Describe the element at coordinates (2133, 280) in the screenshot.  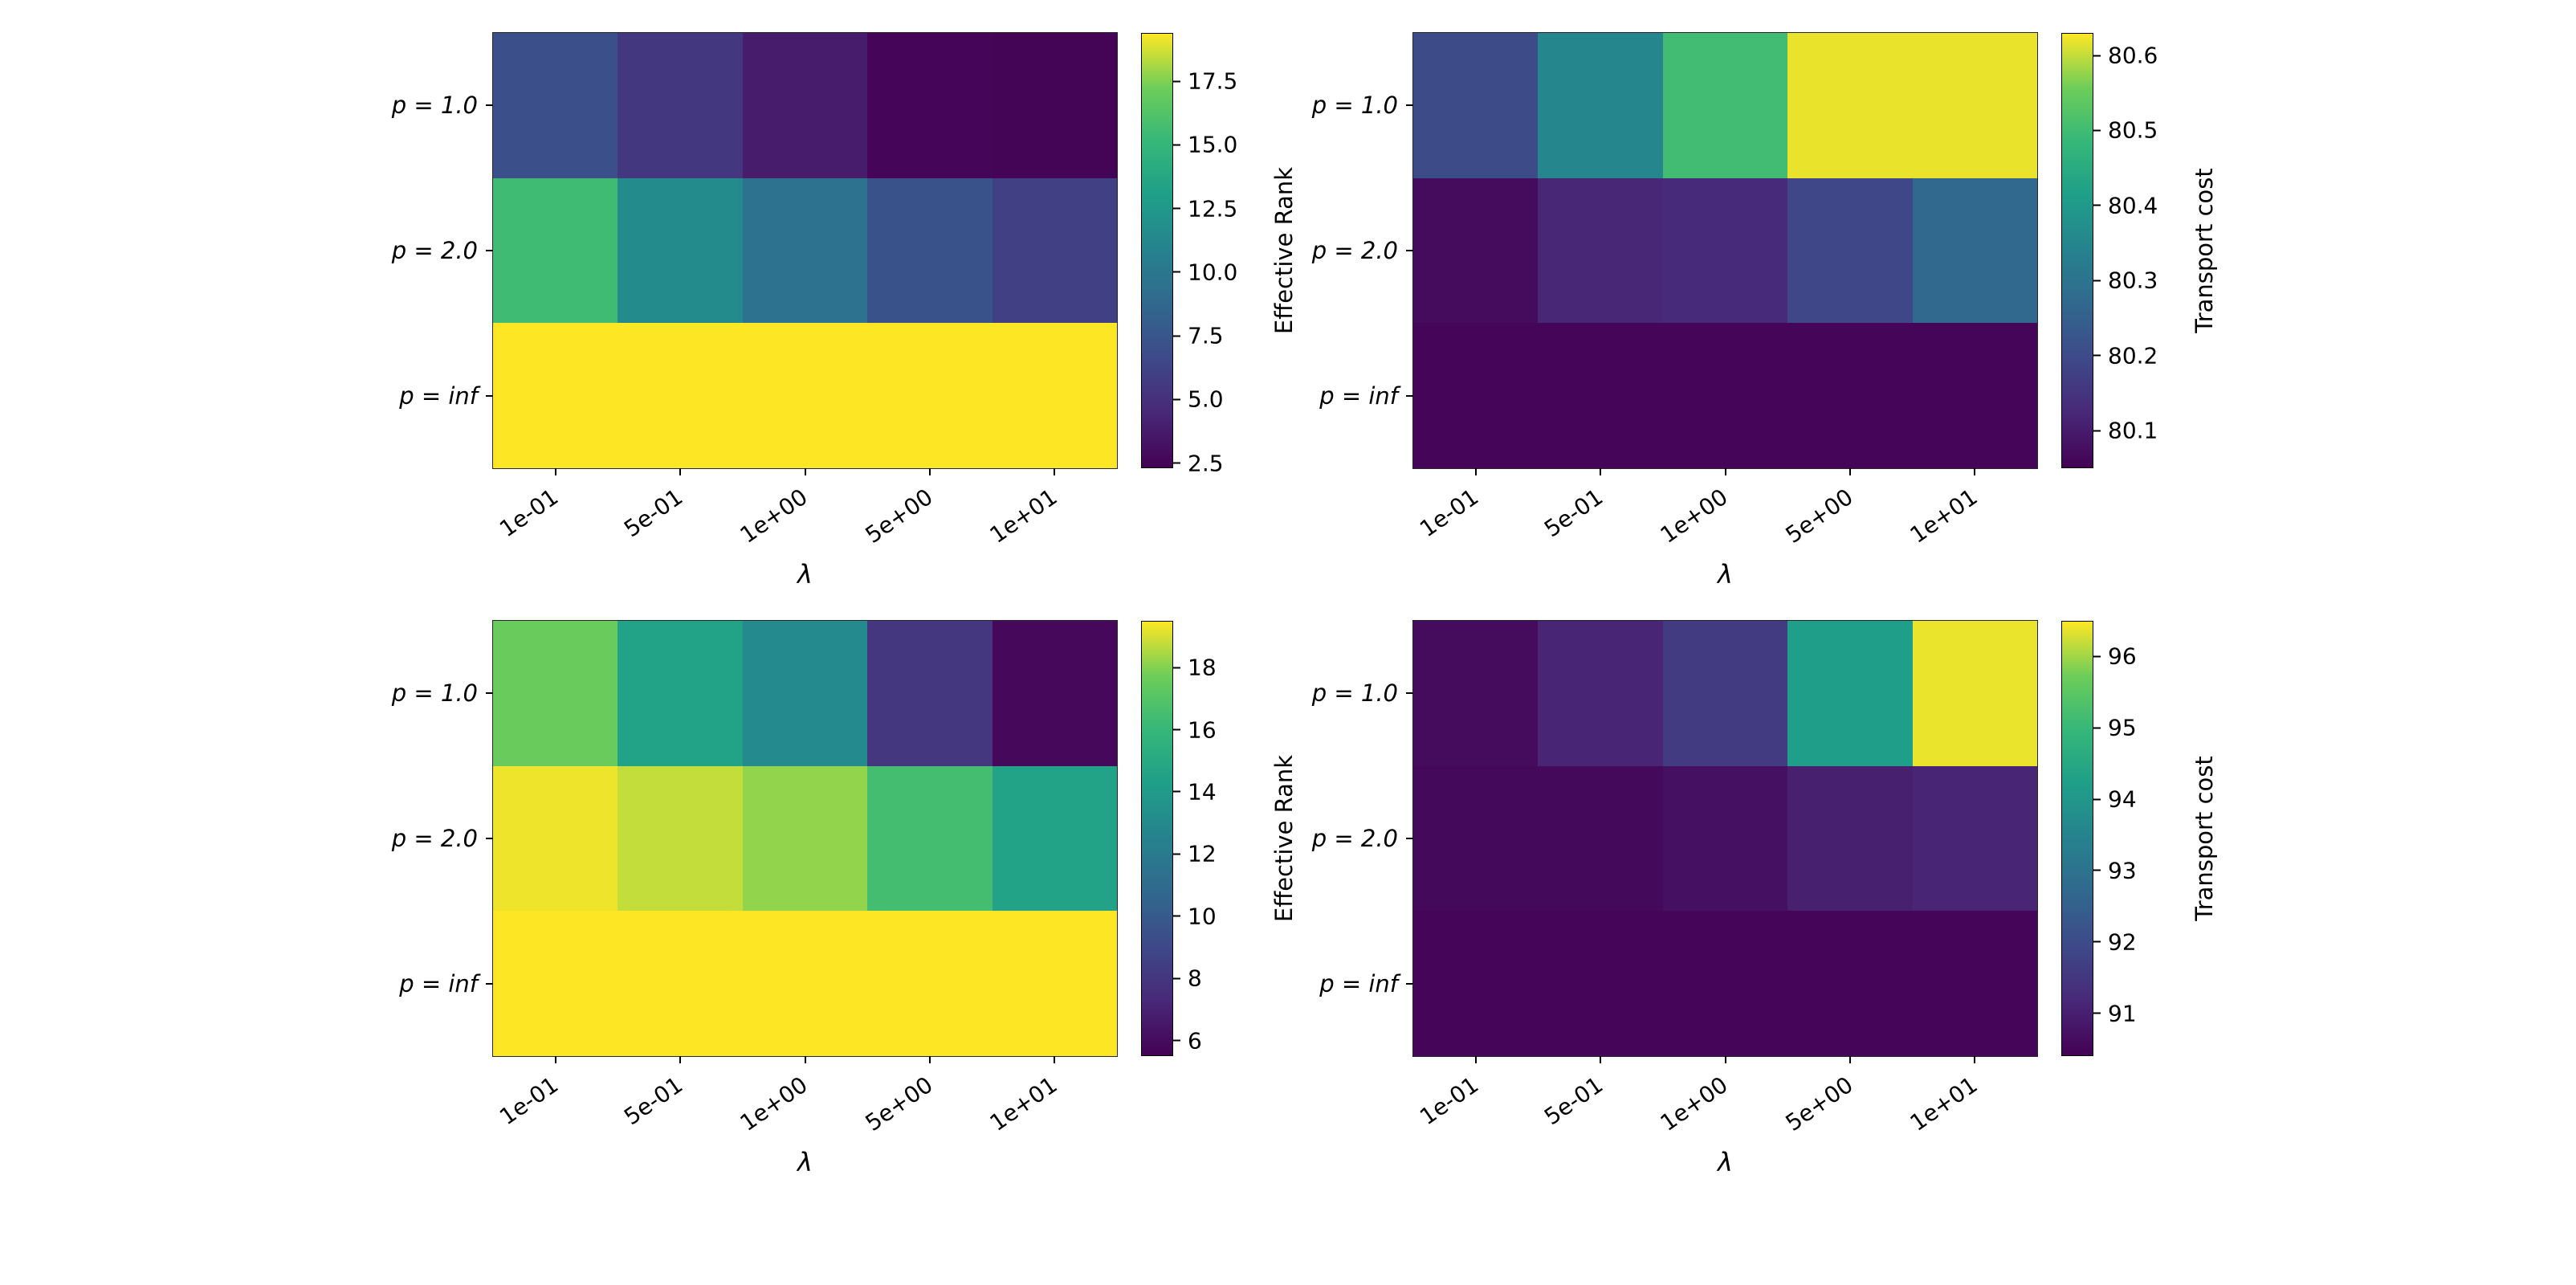
I see `colorbar-tick-label: 80.3` at that location.